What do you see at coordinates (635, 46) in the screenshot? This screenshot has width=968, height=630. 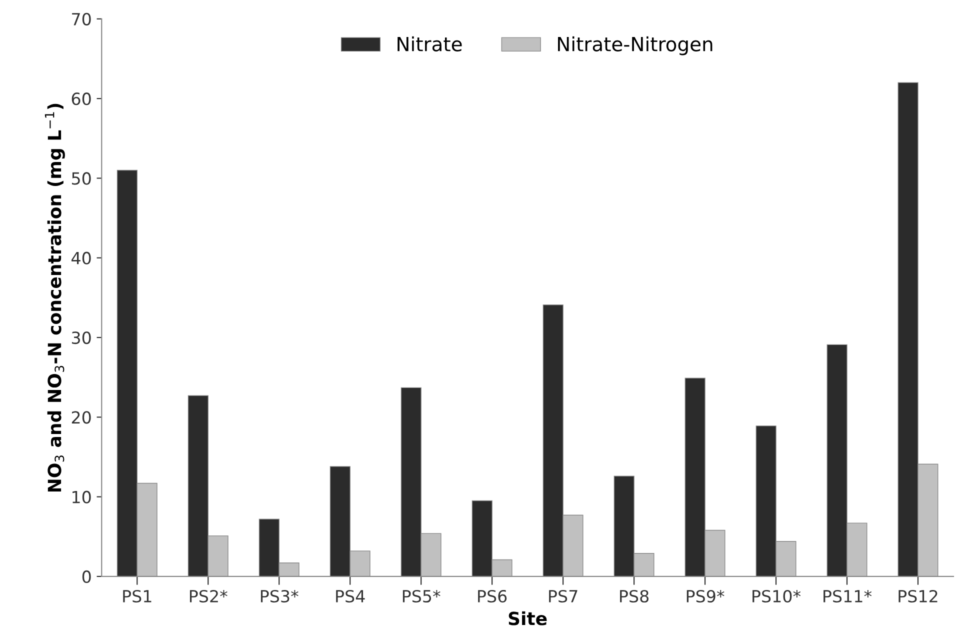 I see `legend-label: Nitrate-Nitrogen` at bounding box center [635, 46].